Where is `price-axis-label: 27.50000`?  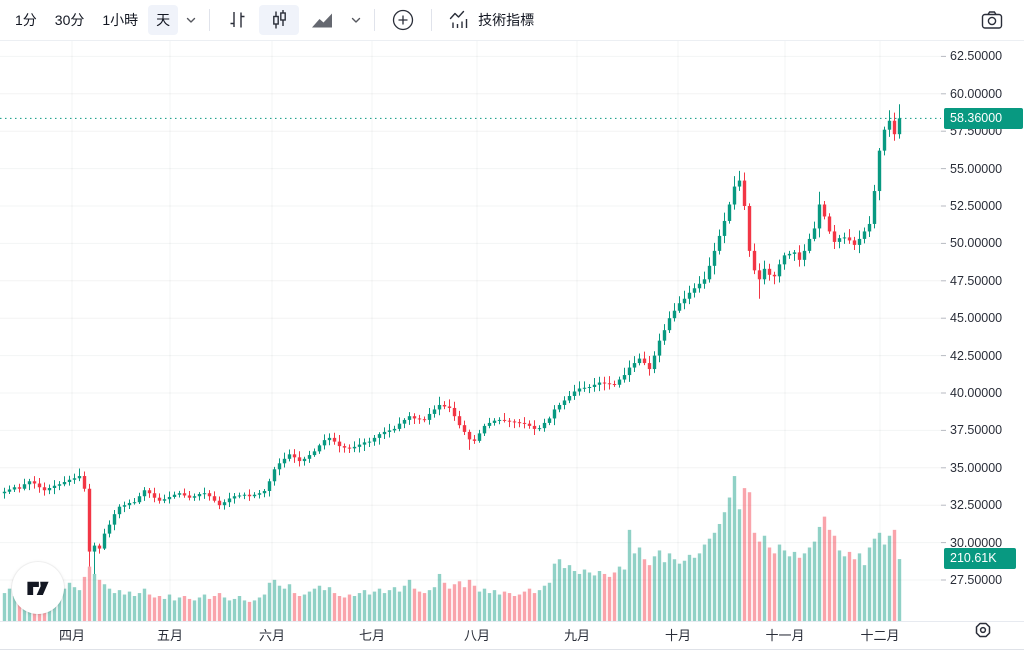 price-axis-label: 27.50000 is located at coordinates (976, 580).